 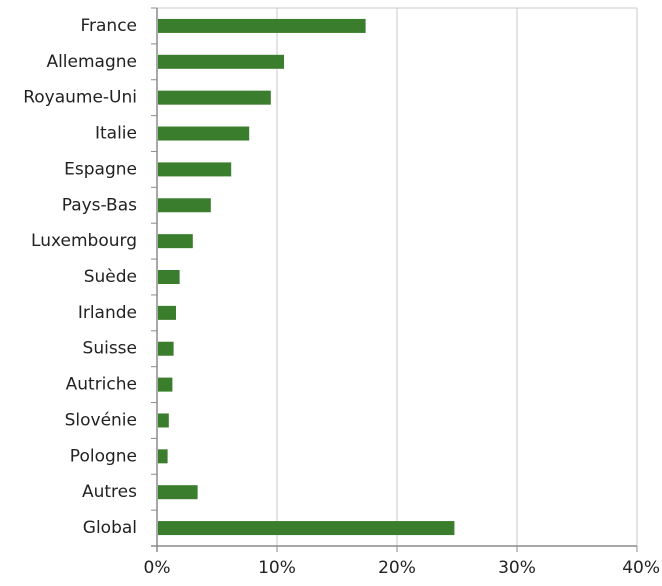 I want to click on category-label: Suisse, so click(x=110, y=349).